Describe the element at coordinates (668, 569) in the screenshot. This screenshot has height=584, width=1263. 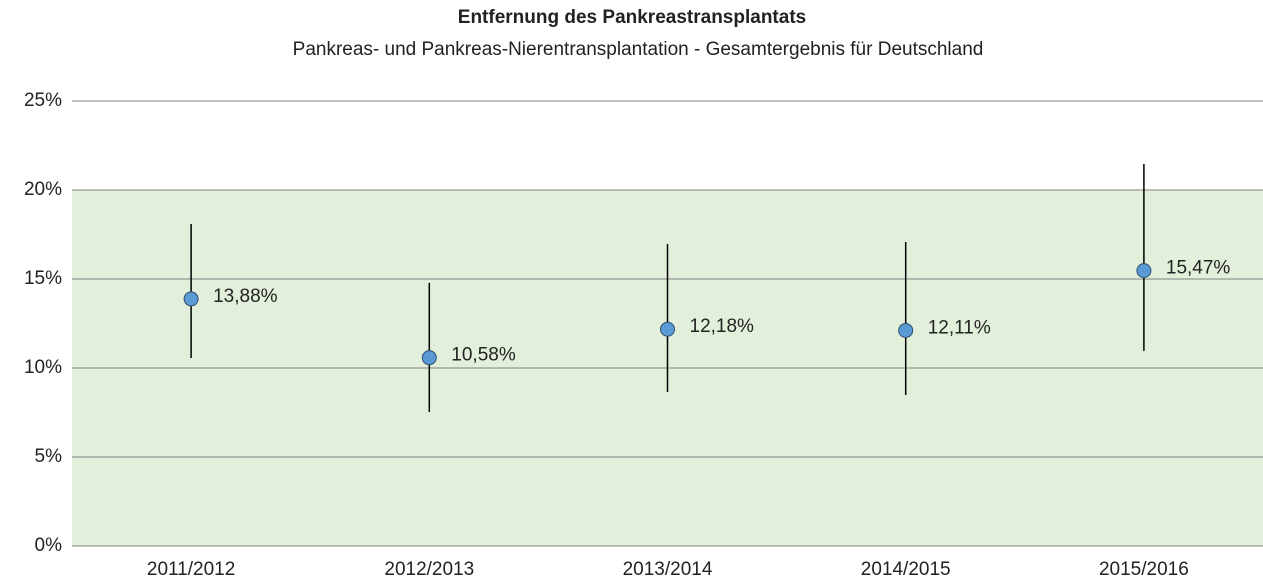
I see `x-tick-label: 2013/2014` at that location.